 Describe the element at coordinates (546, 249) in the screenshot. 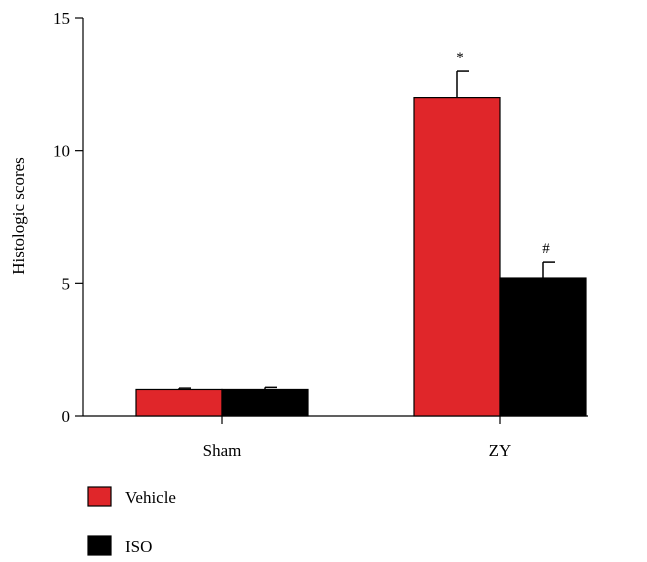

I see `significance-marker: #` at that location.